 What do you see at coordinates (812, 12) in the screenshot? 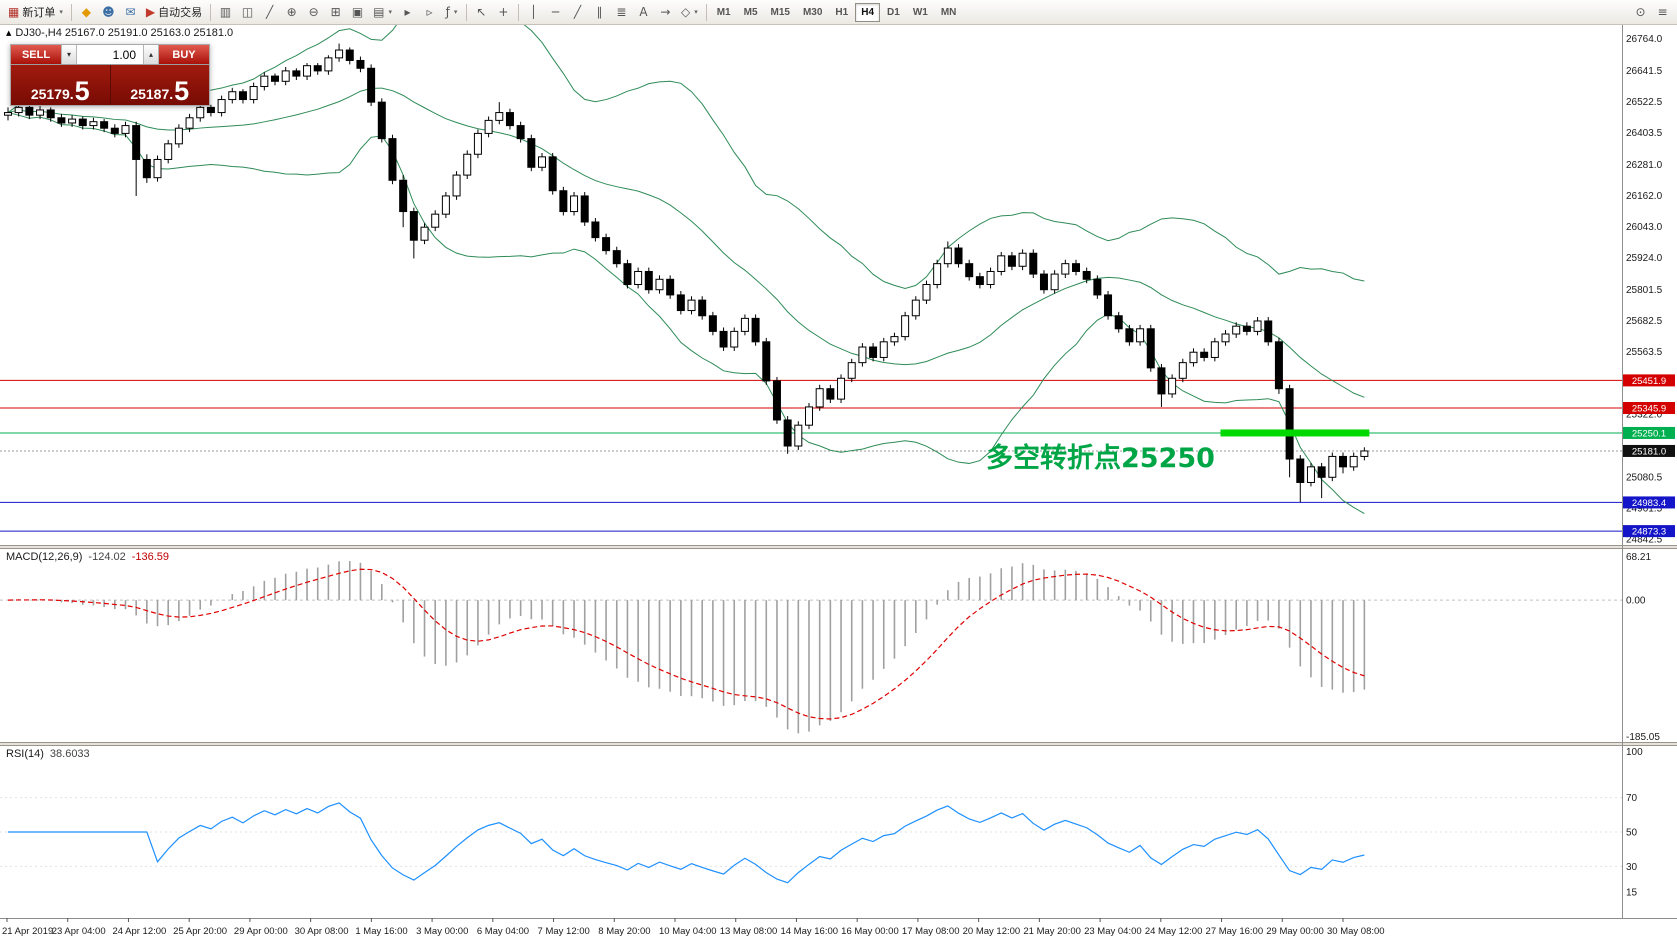
I see `timeframe-m30-button: M30` at bounding box center [812, 12].